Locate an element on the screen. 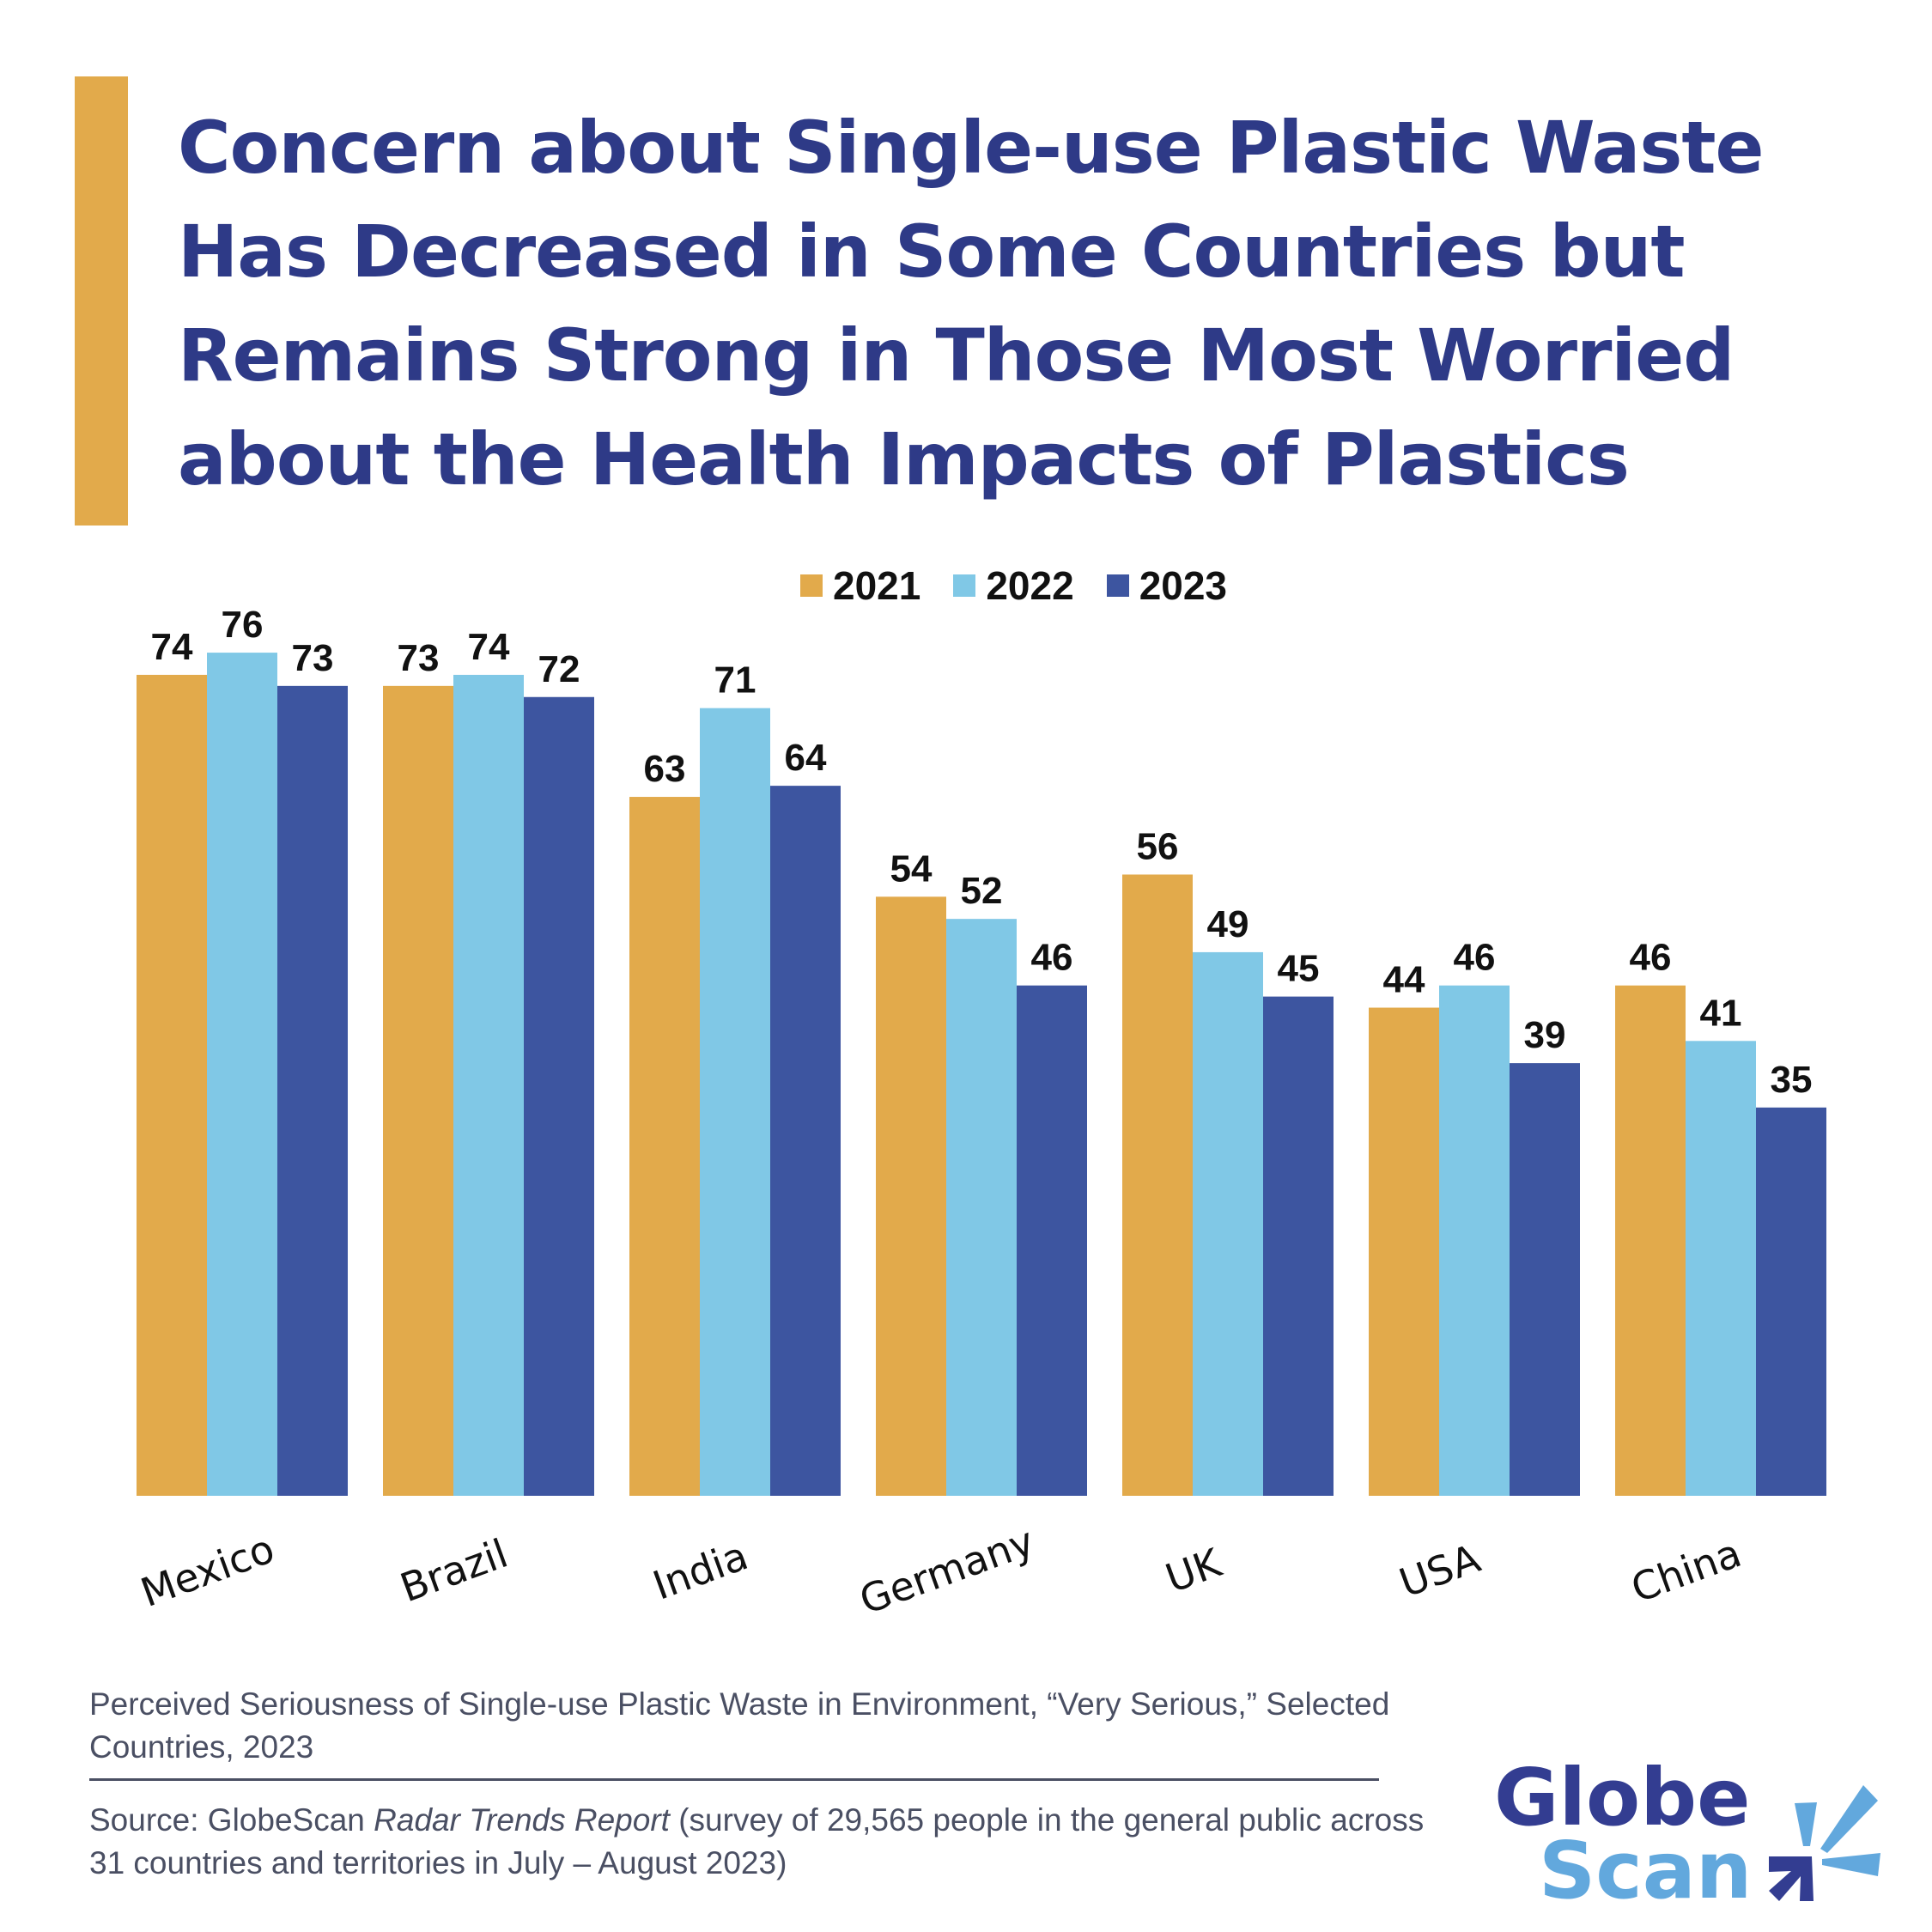 This screenshot has height=1932, width=1932. bar-china-2022 is located at coordinates (1721, 1268).